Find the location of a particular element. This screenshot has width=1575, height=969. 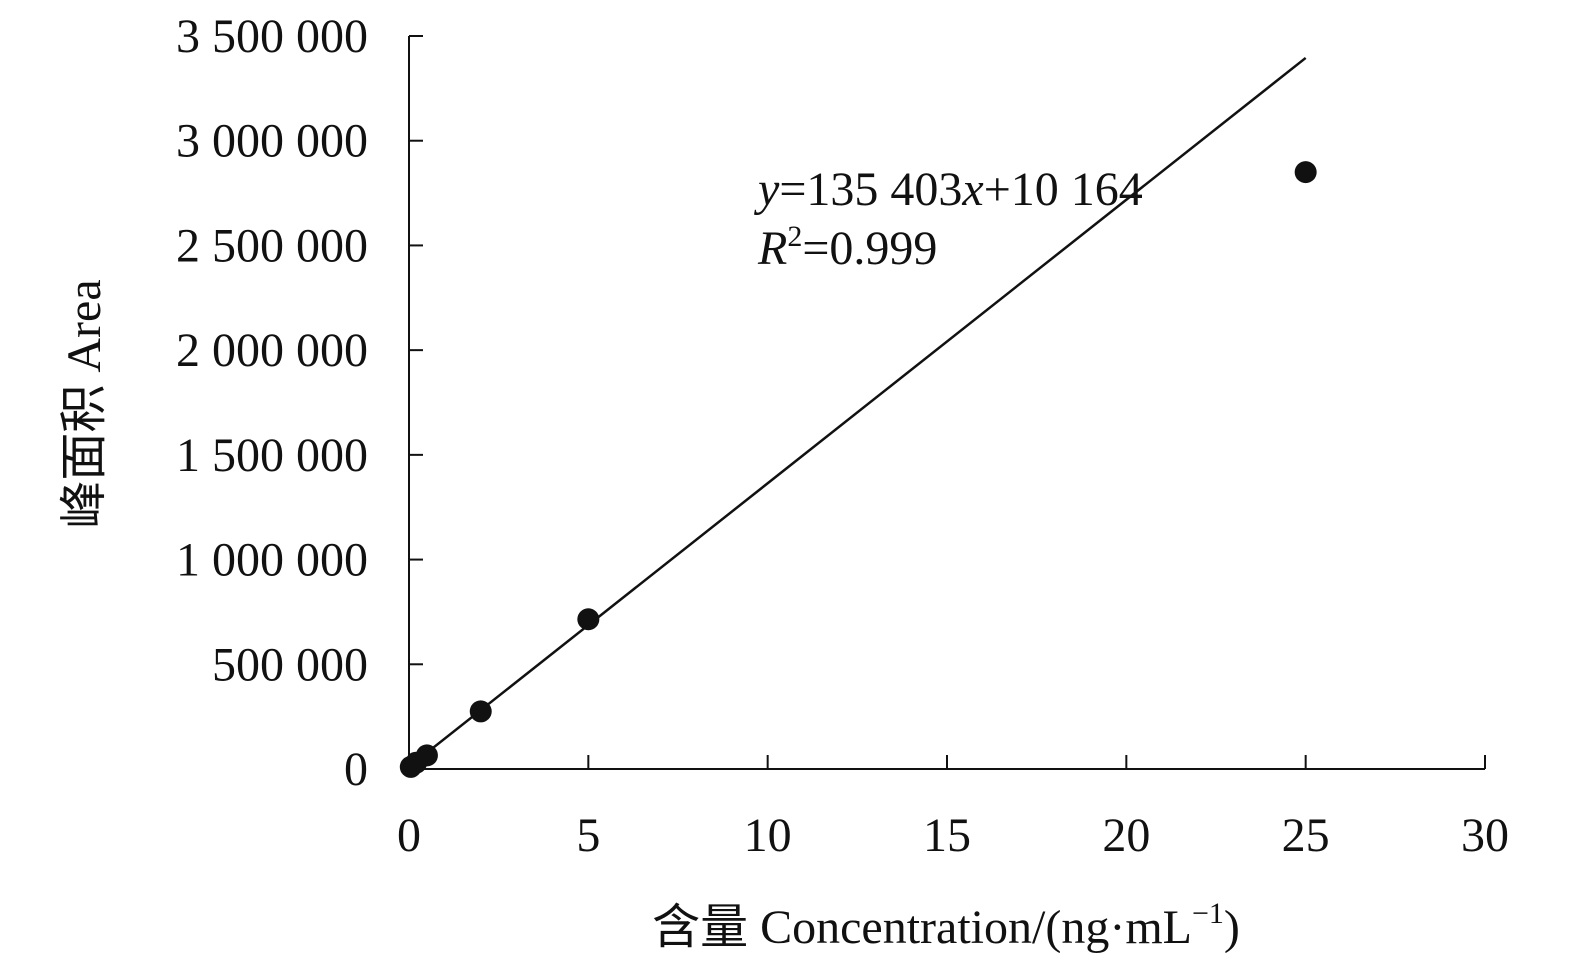

x-axis-title: 含量 Concentration/(ng·mL−1) is located at coordinates (946, 925).